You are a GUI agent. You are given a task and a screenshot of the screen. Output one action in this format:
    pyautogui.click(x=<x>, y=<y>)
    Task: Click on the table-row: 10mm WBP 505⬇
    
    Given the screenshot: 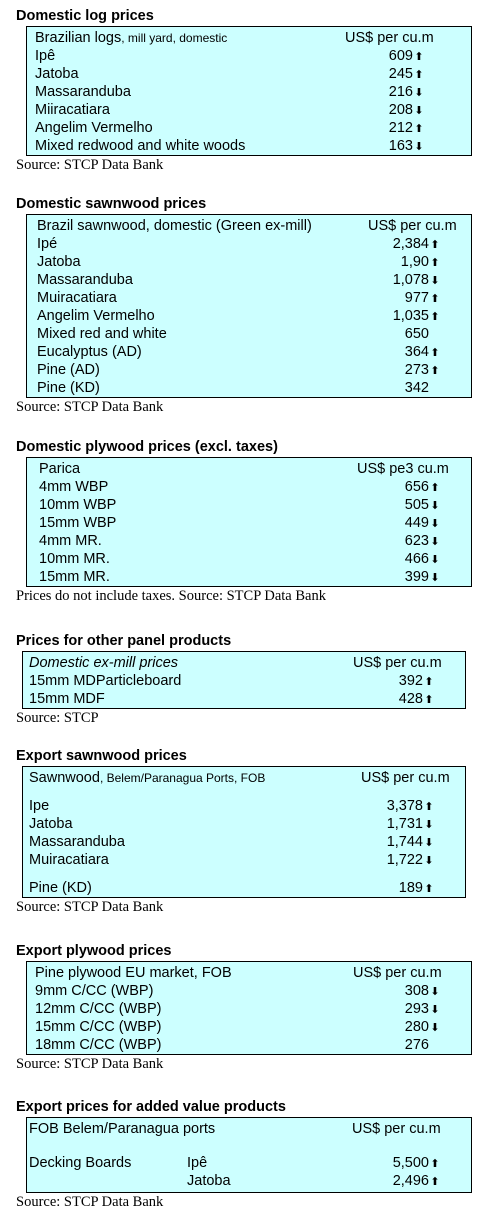 What is the action you would take?
    pyautogui.click(x=249, y=505)
    